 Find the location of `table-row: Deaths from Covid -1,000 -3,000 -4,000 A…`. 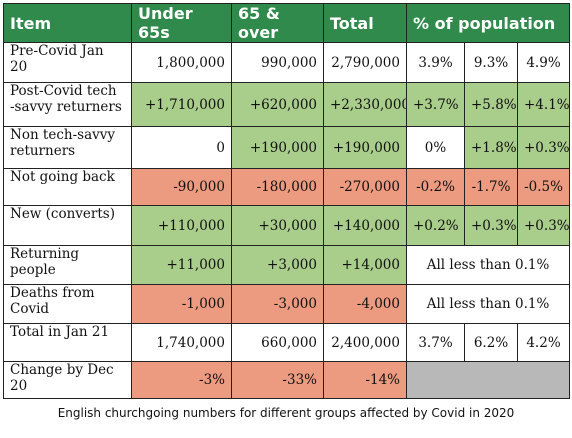

table-row: Deaths from Covid -1,000 -3,000 -4,000 A… is located at coordinates (287, 304).